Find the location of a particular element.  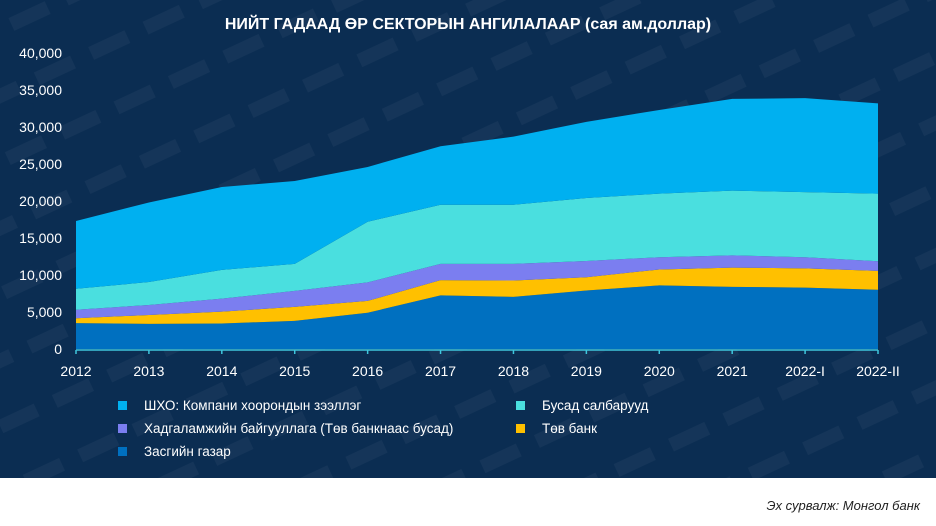

x-tick-label: 2015 is located at coordinates (294, 371).